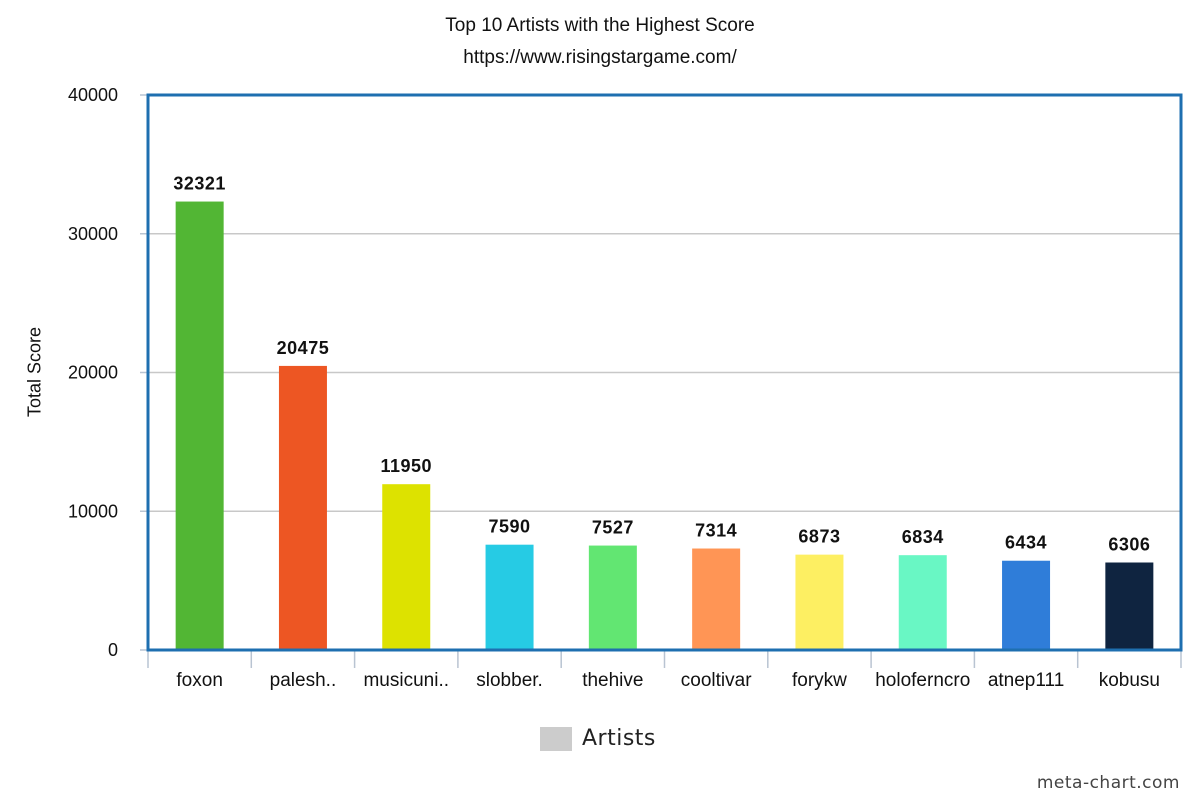 This screenshot has height=800, width=1200. What do you see at coordinates (1108, 783) in the screenshot?
I see `credit-text: meta-chart.com` at bounding box center [1108, 783].